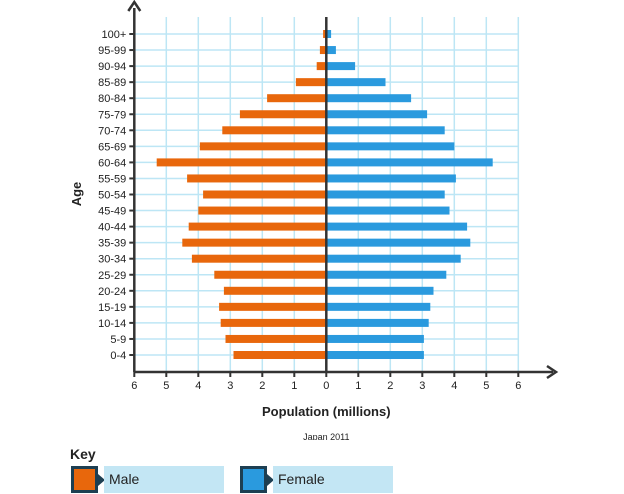  What do you see at coordinates (112, 147) in the screenshot?
I see `y-tick-label: 65-69` at bounding box center [112, 147].